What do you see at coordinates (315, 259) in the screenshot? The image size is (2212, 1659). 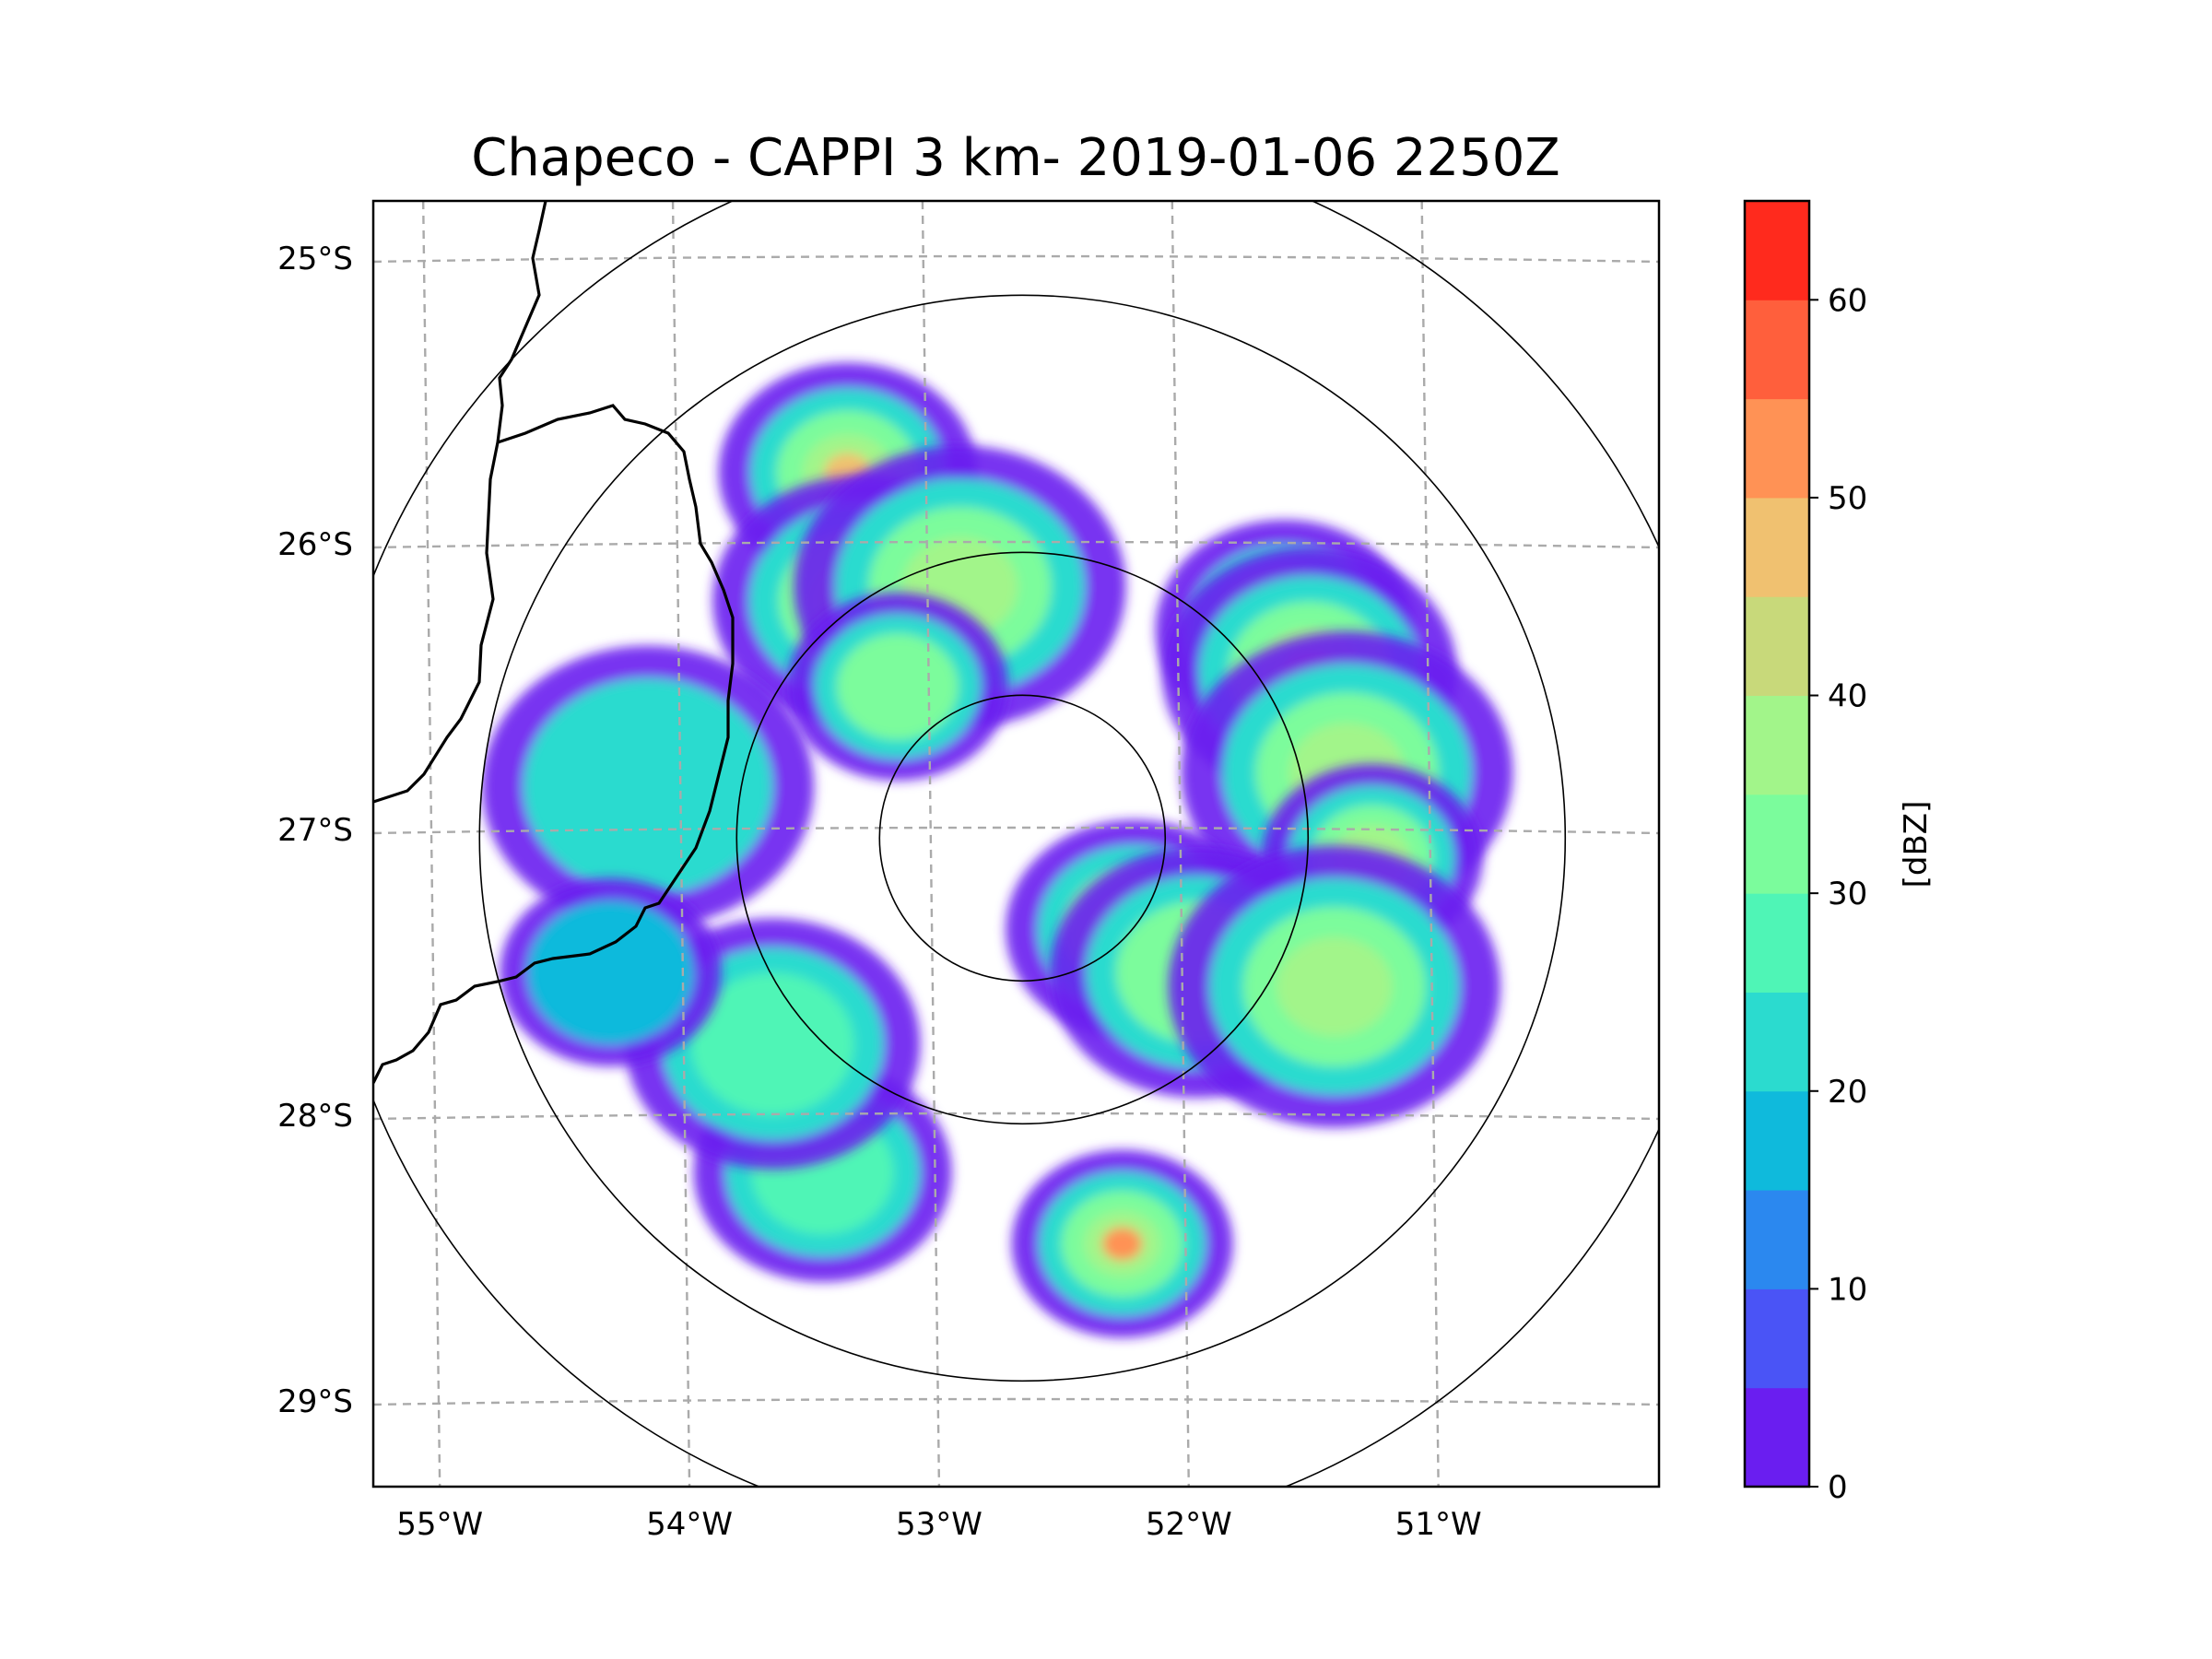 I see `y-tick-label: 25°S` at bounding box center [315, 259].